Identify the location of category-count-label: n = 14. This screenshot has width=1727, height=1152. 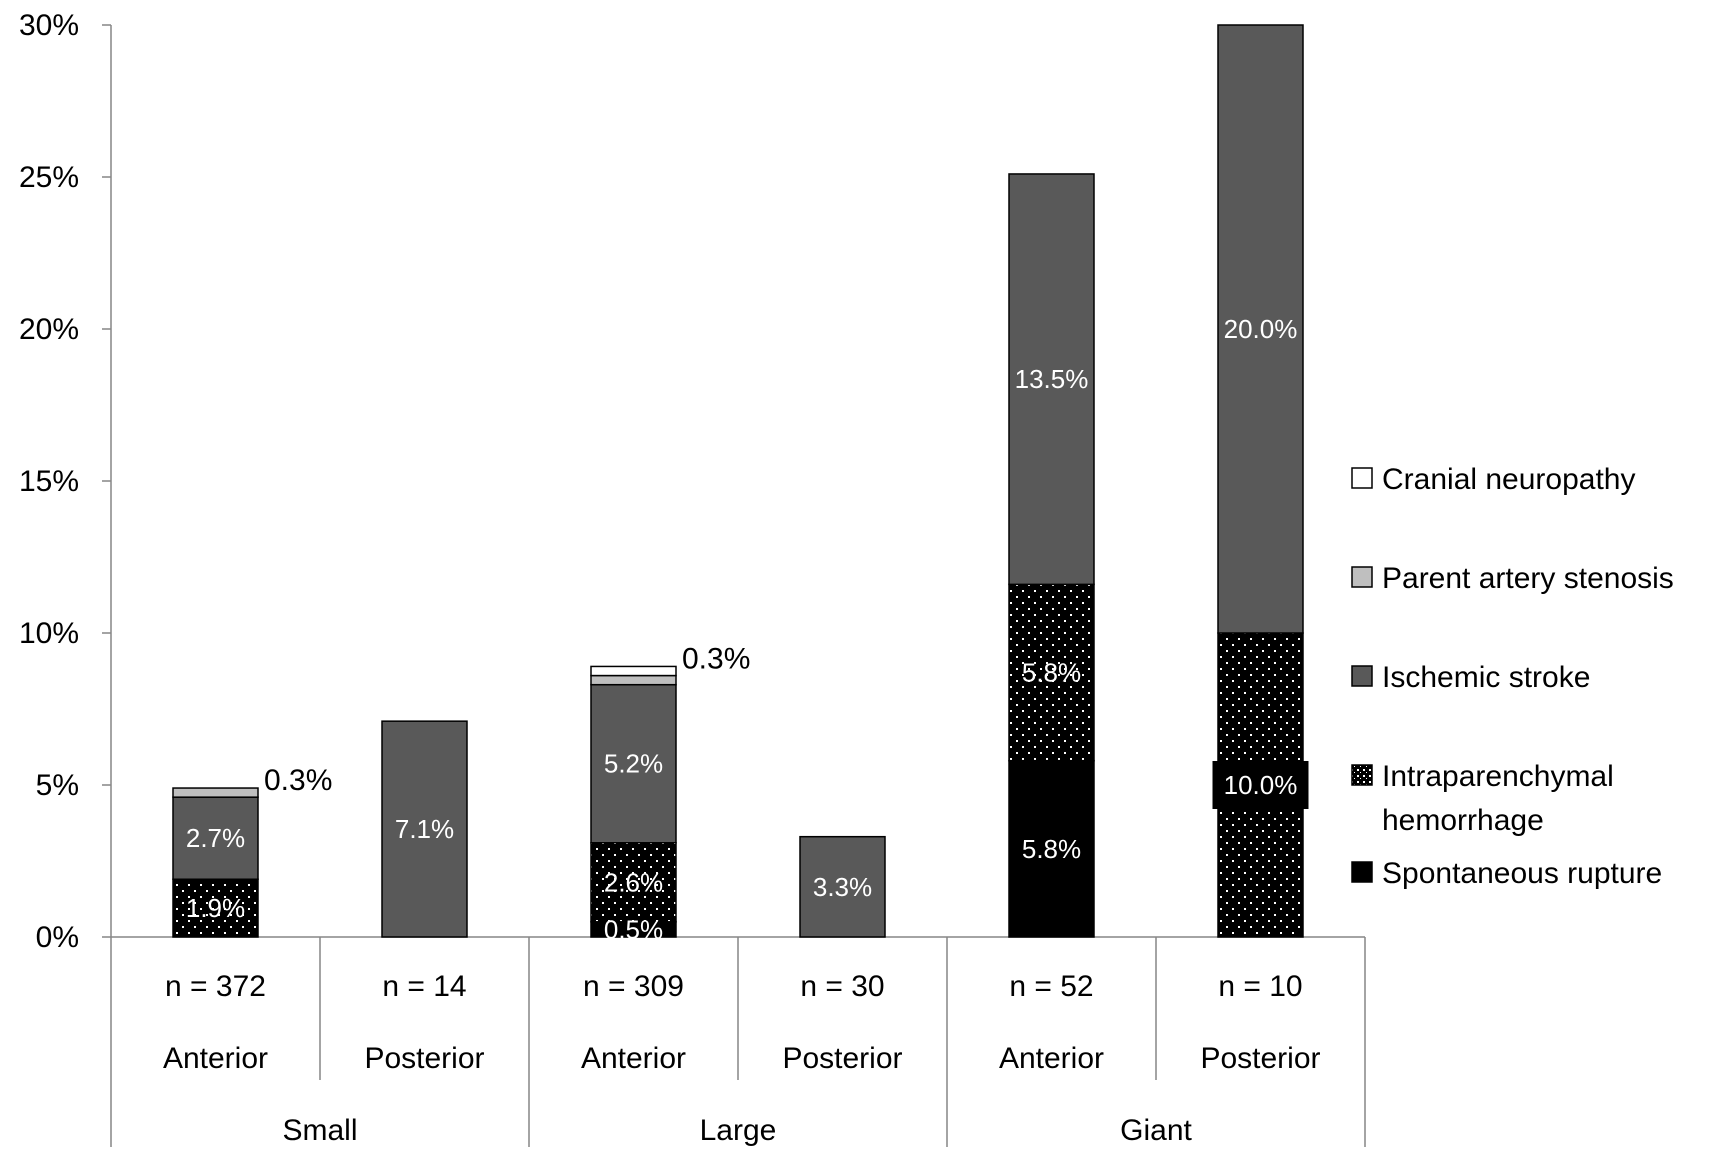
(424, 986).